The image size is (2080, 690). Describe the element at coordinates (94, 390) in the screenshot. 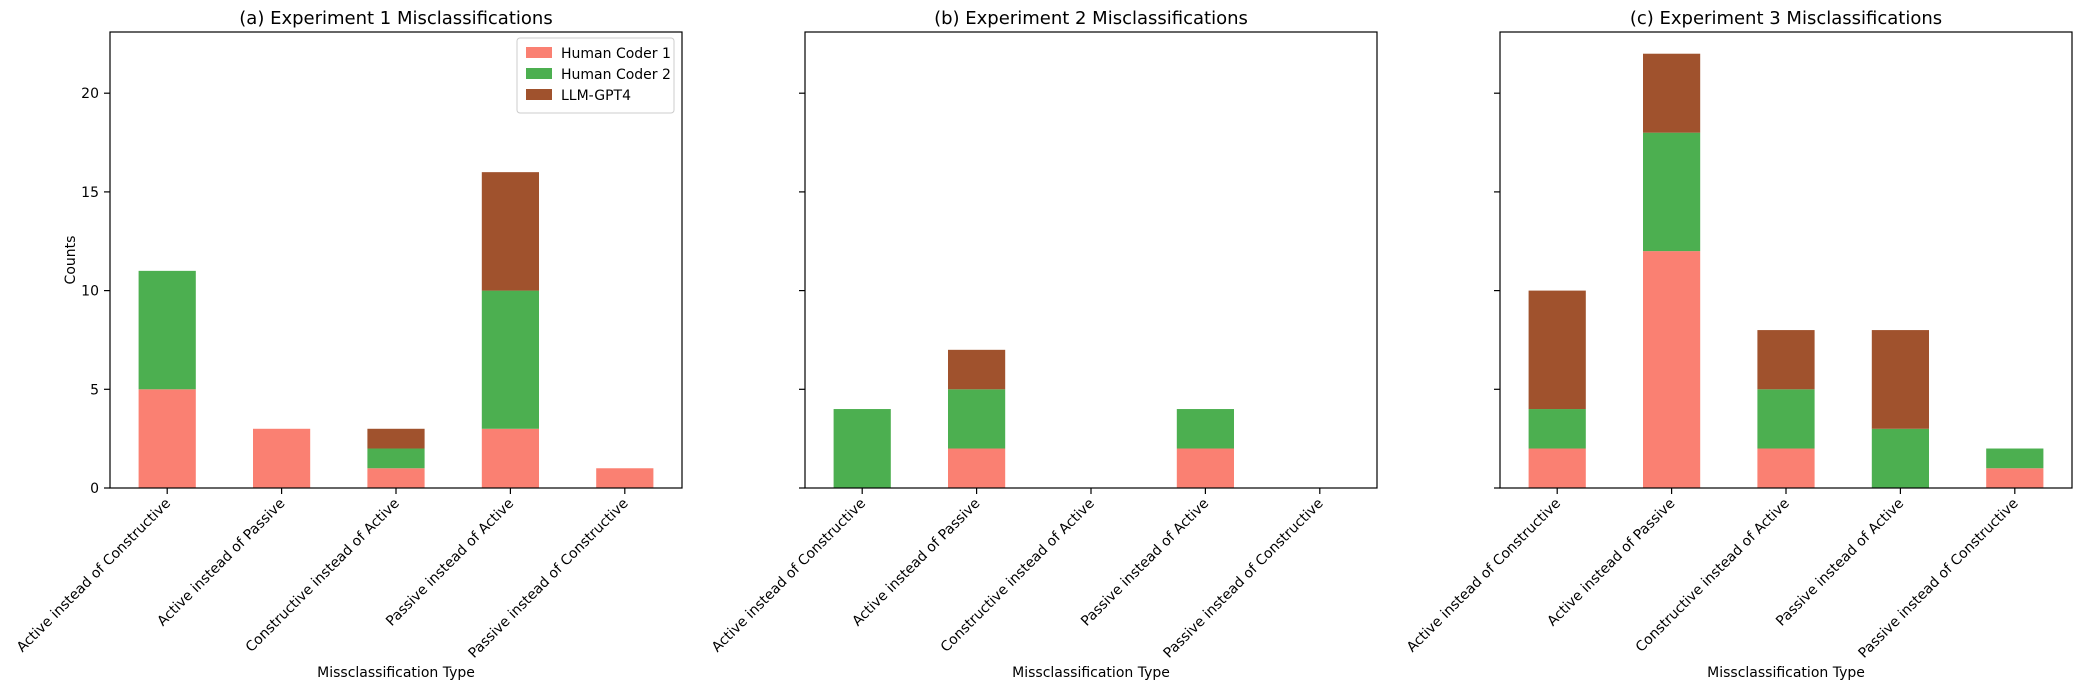

I see `y-tick-label: 5` at that location.